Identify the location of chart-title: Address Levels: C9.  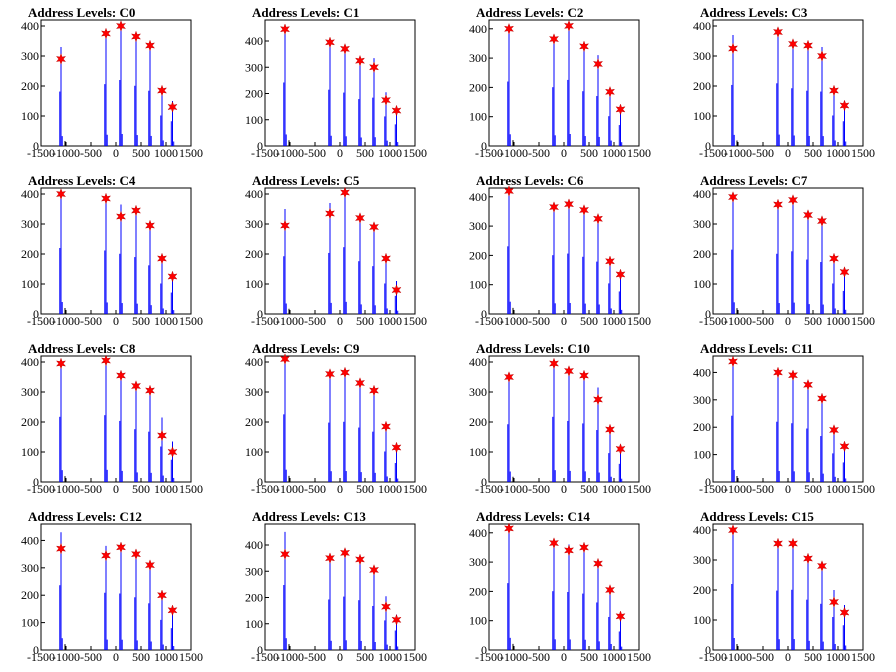
(306, 348).